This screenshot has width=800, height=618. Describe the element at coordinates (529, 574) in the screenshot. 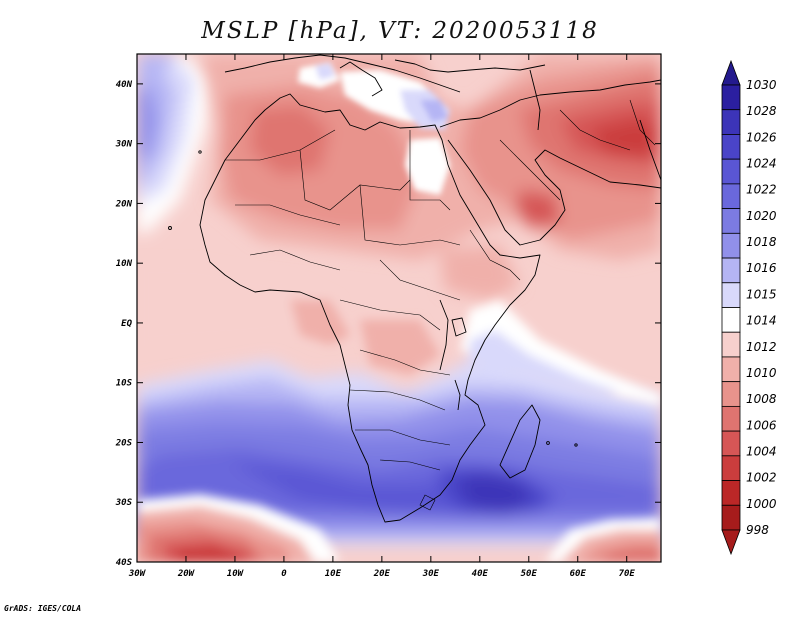

I see `lon-tick-label: 50E` at that location.